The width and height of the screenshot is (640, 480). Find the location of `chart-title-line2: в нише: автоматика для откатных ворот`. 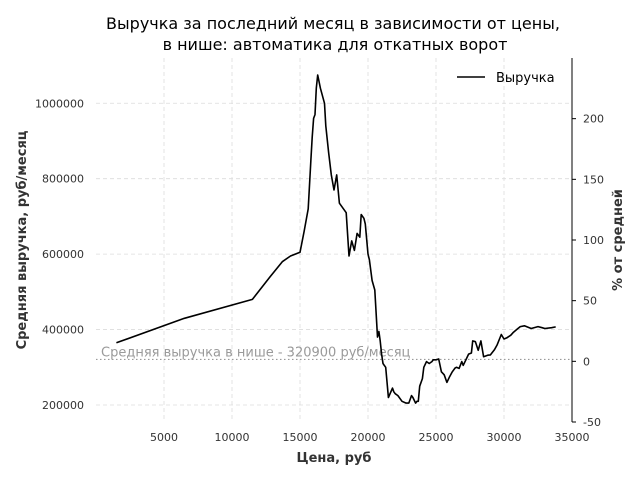

chart-title-line2: в нише: автоматика для откатных ворот is located at coordinates (335, 44).